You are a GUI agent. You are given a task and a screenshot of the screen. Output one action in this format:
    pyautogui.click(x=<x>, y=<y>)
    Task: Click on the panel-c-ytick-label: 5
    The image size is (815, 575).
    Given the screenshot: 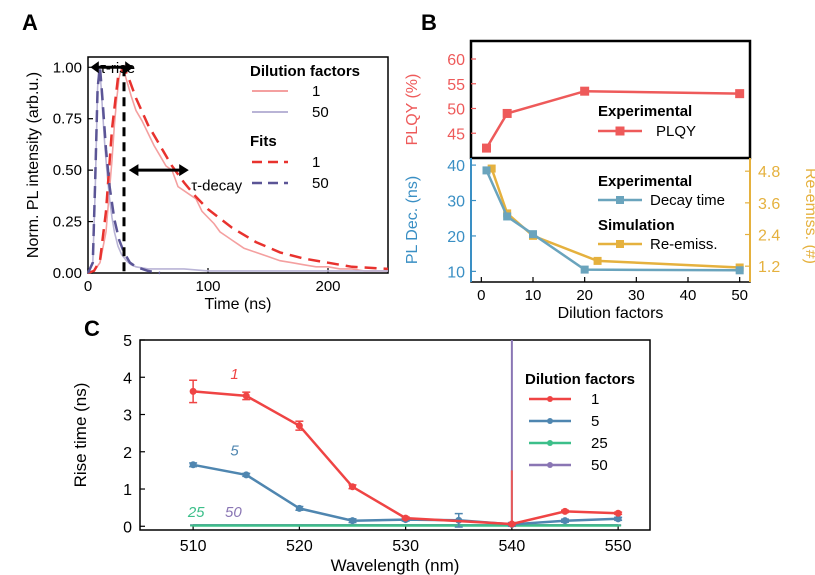 What is the action you would take?
    pyautogui.click(x=127, y=341)
    